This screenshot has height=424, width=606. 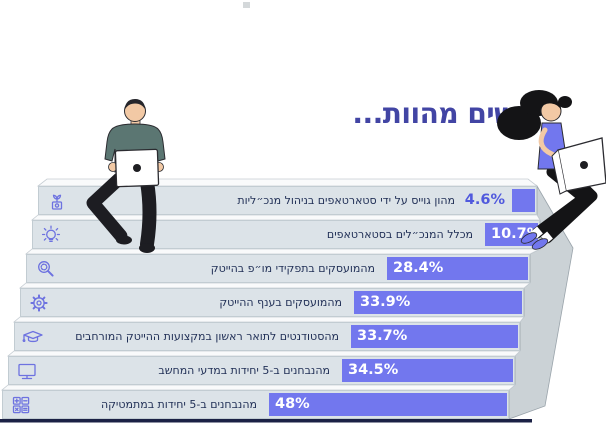 What do you see at coordinates (287, 234) in the screenshot?
I see `step-row: מכלל המנכ״לים בסטארטאפים 10.7%` at bounding box center [287, 234].